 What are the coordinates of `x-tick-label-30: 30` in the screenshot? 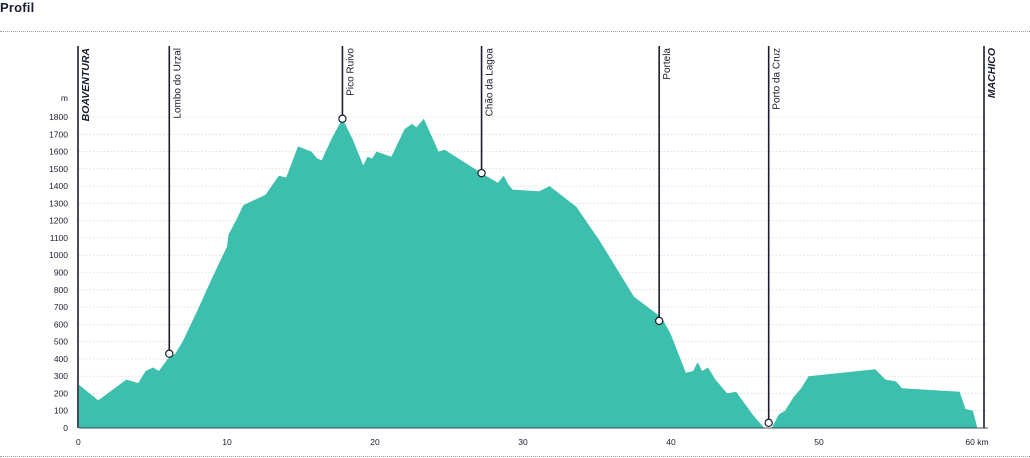 It's located at (523, 442).